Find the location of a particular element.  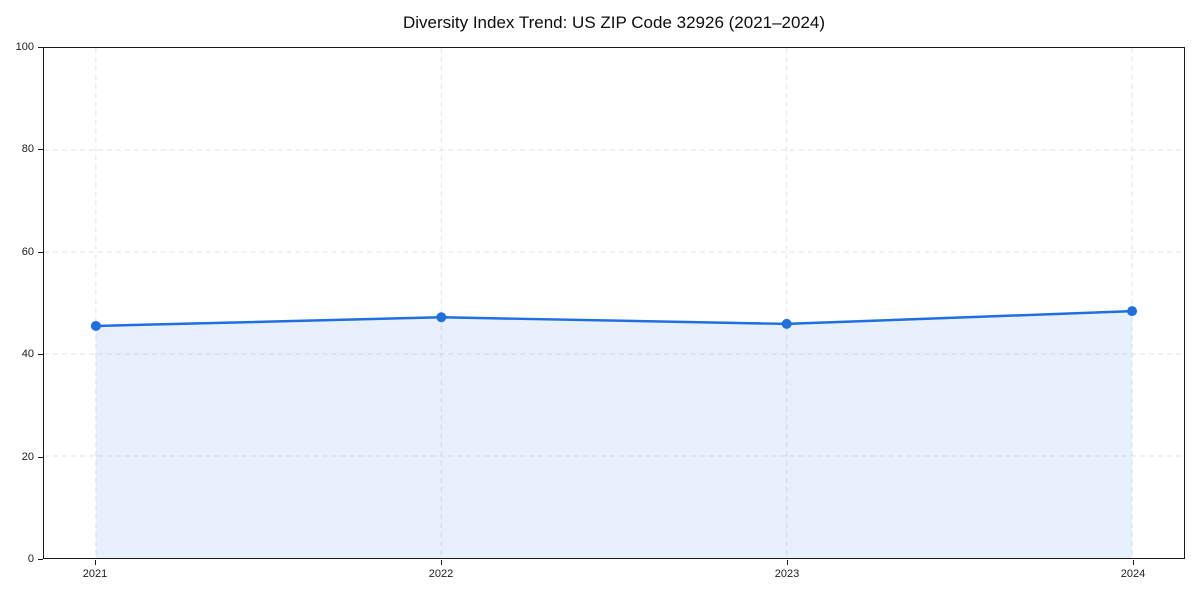

trend-line is located at coordinates (614, 318).